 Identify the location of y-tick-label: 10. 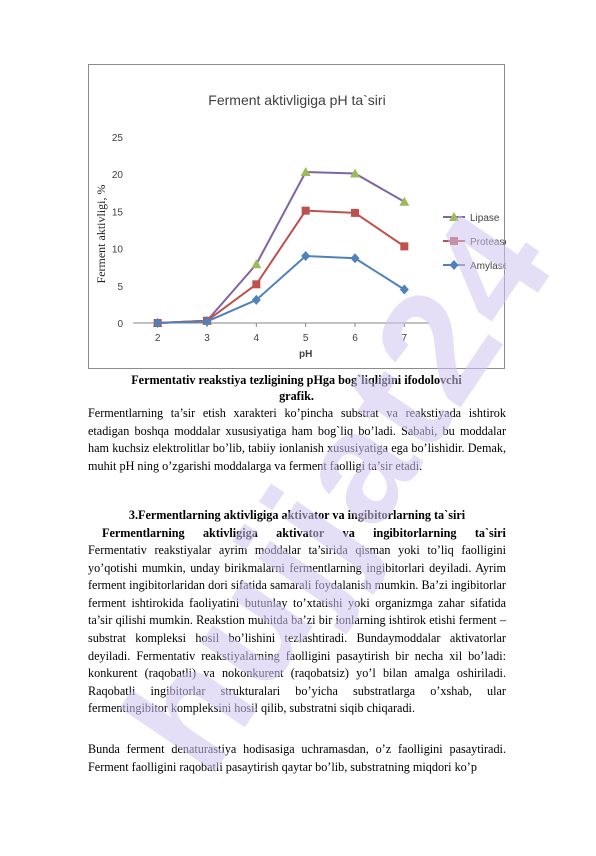
(118, 250).